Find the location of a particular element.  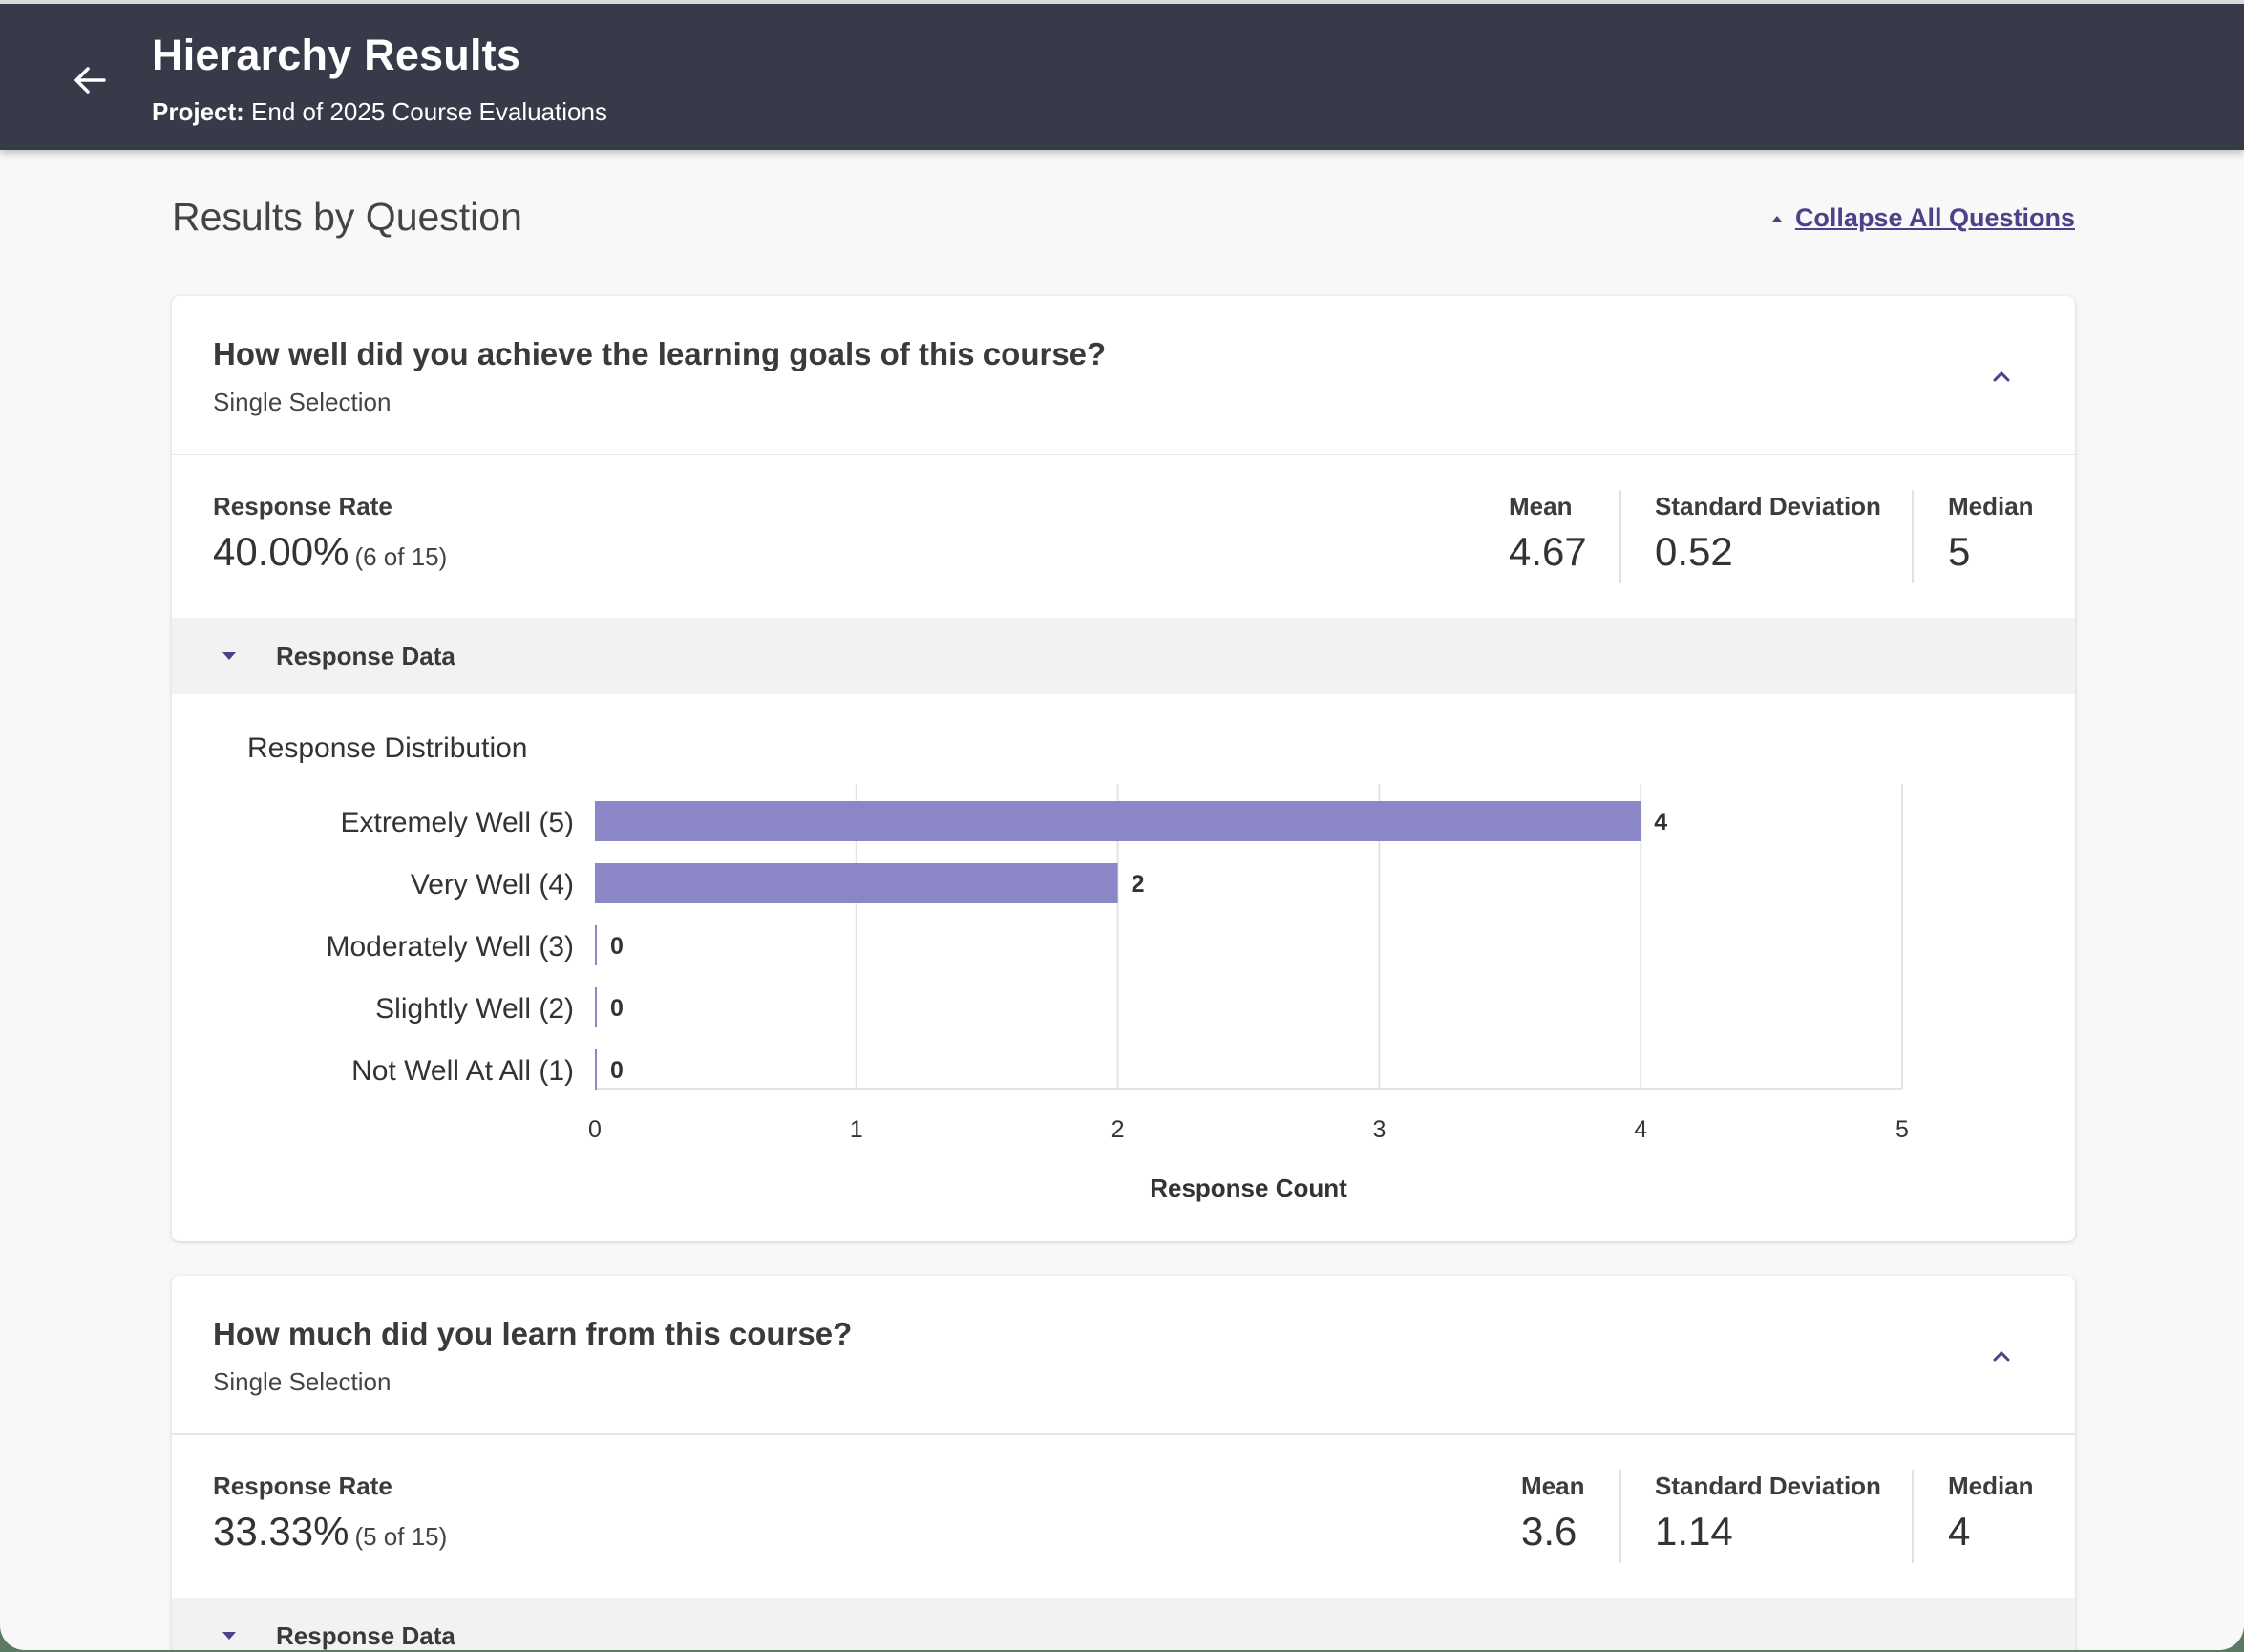

response-rate: Response Rate 40.00% (6 of 15) is located at coordinates (330, 533).